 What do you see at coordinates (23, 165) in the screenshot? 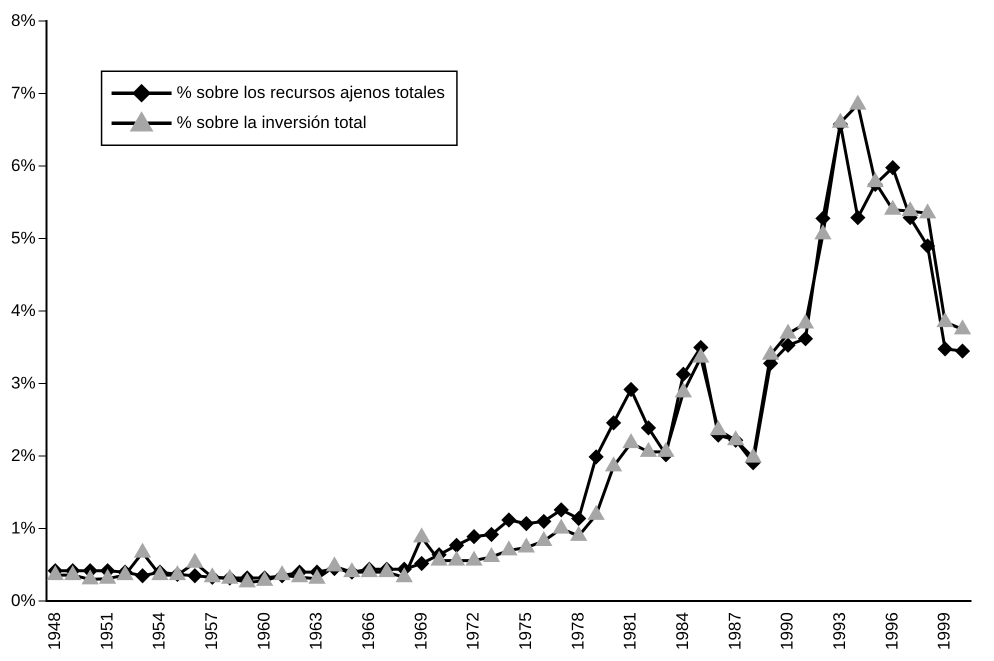
I see `y-tick-label: 6%` at bounding box center [23, 165].